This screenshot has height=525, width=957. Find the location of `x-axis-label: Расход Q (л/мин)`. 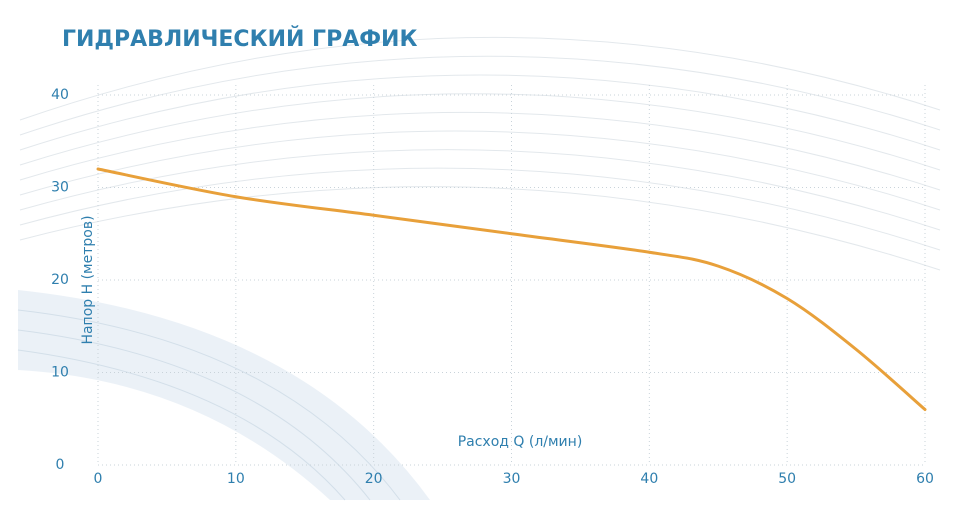

x-axis-label: Расход Q (л/мин) is located at coordinates (520, 442).